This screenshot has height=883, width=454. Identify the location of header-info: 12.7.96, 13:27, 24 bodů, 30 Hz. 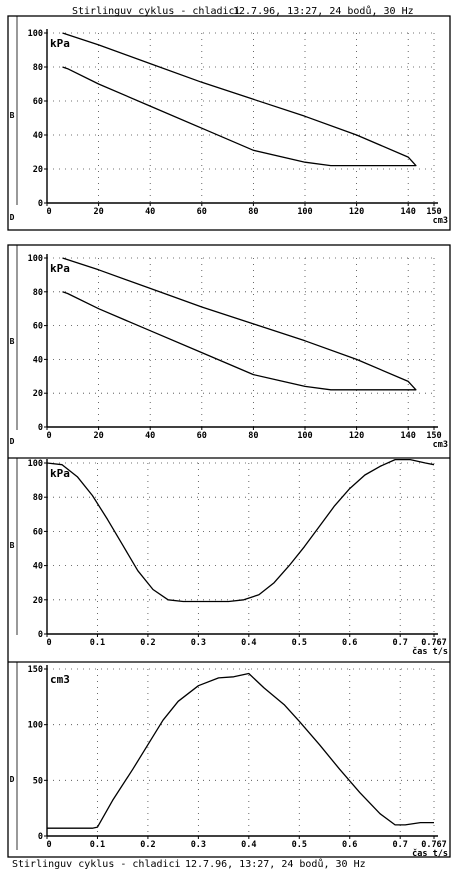
(323, 11).